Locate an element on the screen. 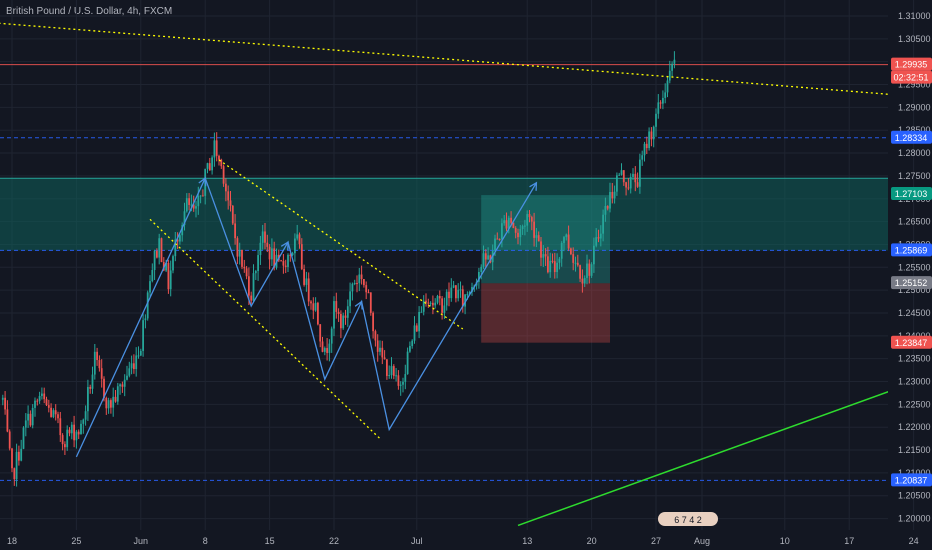  green-support-line is located at coordinates (702, 458).